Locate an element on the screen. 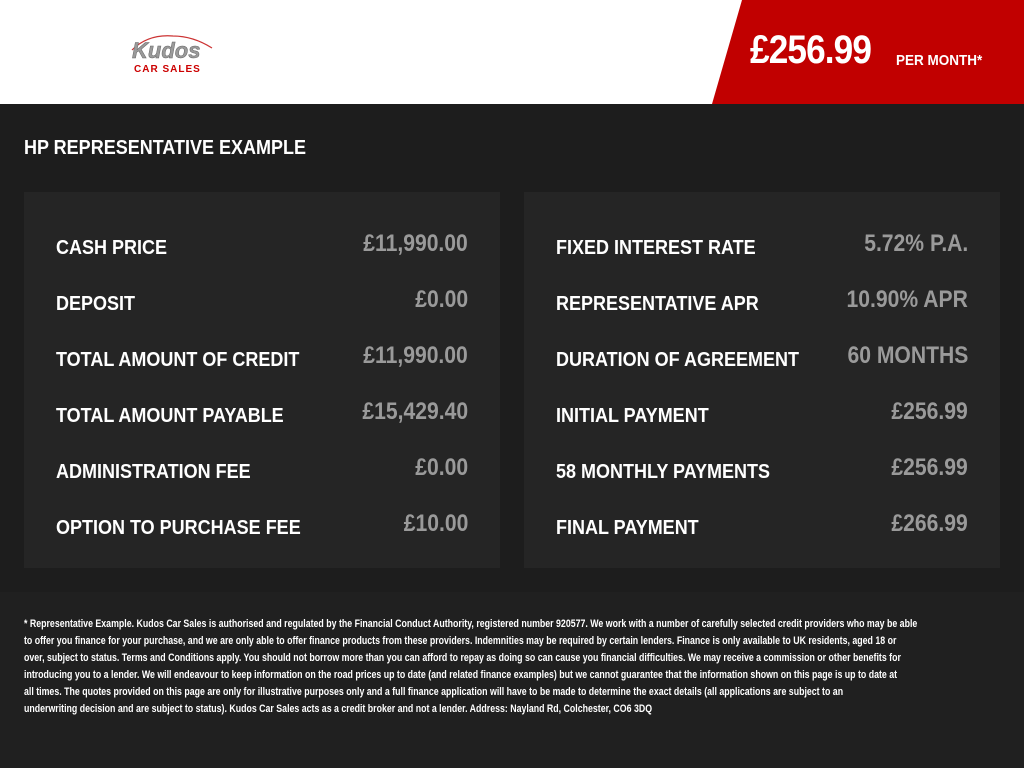 The width and height of the screenshot is (1024, 768). finance-row: OPTION TO PURCHASE FEE £10.00 is located at coordinates (262, 524).